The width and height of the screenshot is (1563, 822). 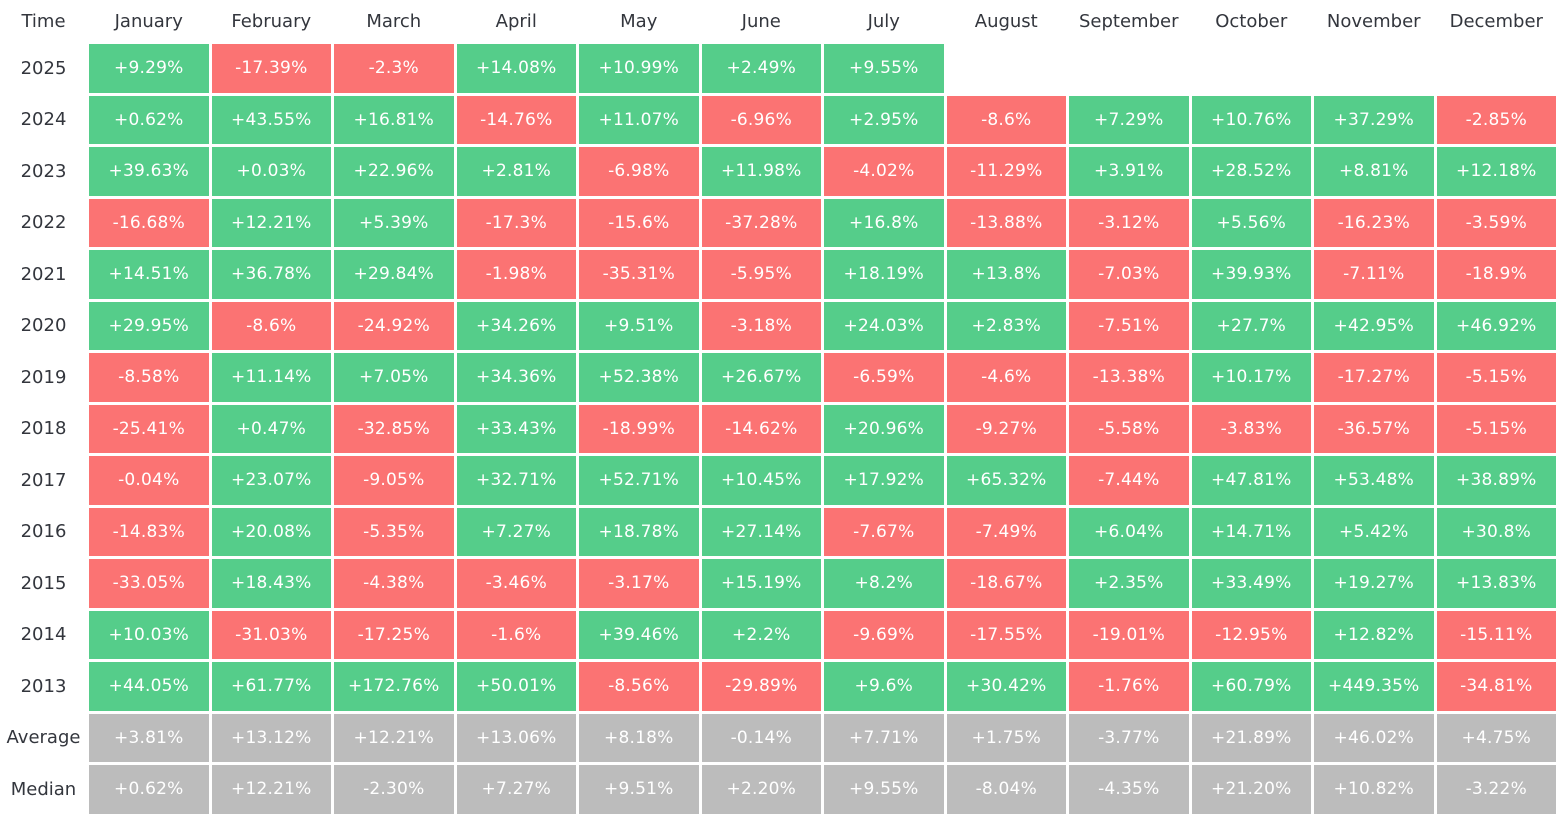 I want to click on return-cell: +6.04%, so click(x=1129, y=531).